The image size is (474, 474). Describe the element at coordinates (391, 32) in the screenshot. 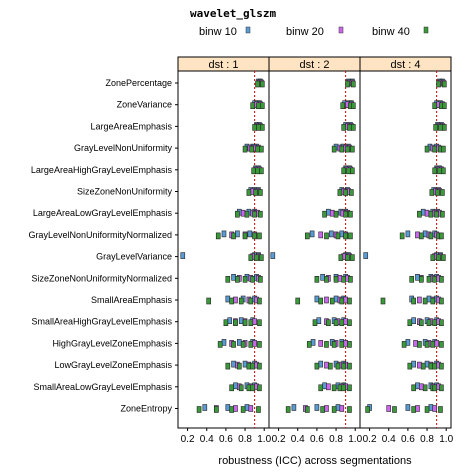

I see `legend-label-binw-40: binw 40` at that location.